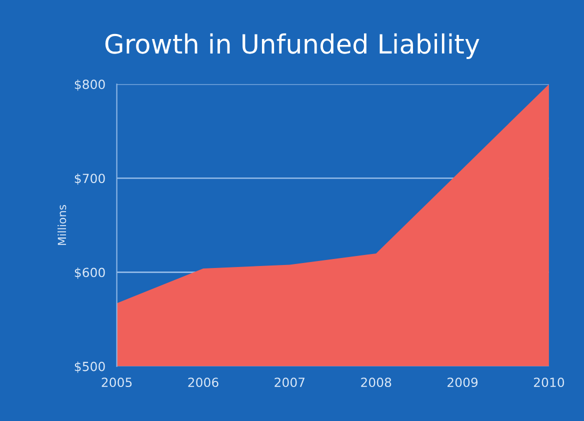  What do you see at coordinates (376, 383) in the screenshot?
I see `x-tick-label: 2008` at bounding box center [376, 383].